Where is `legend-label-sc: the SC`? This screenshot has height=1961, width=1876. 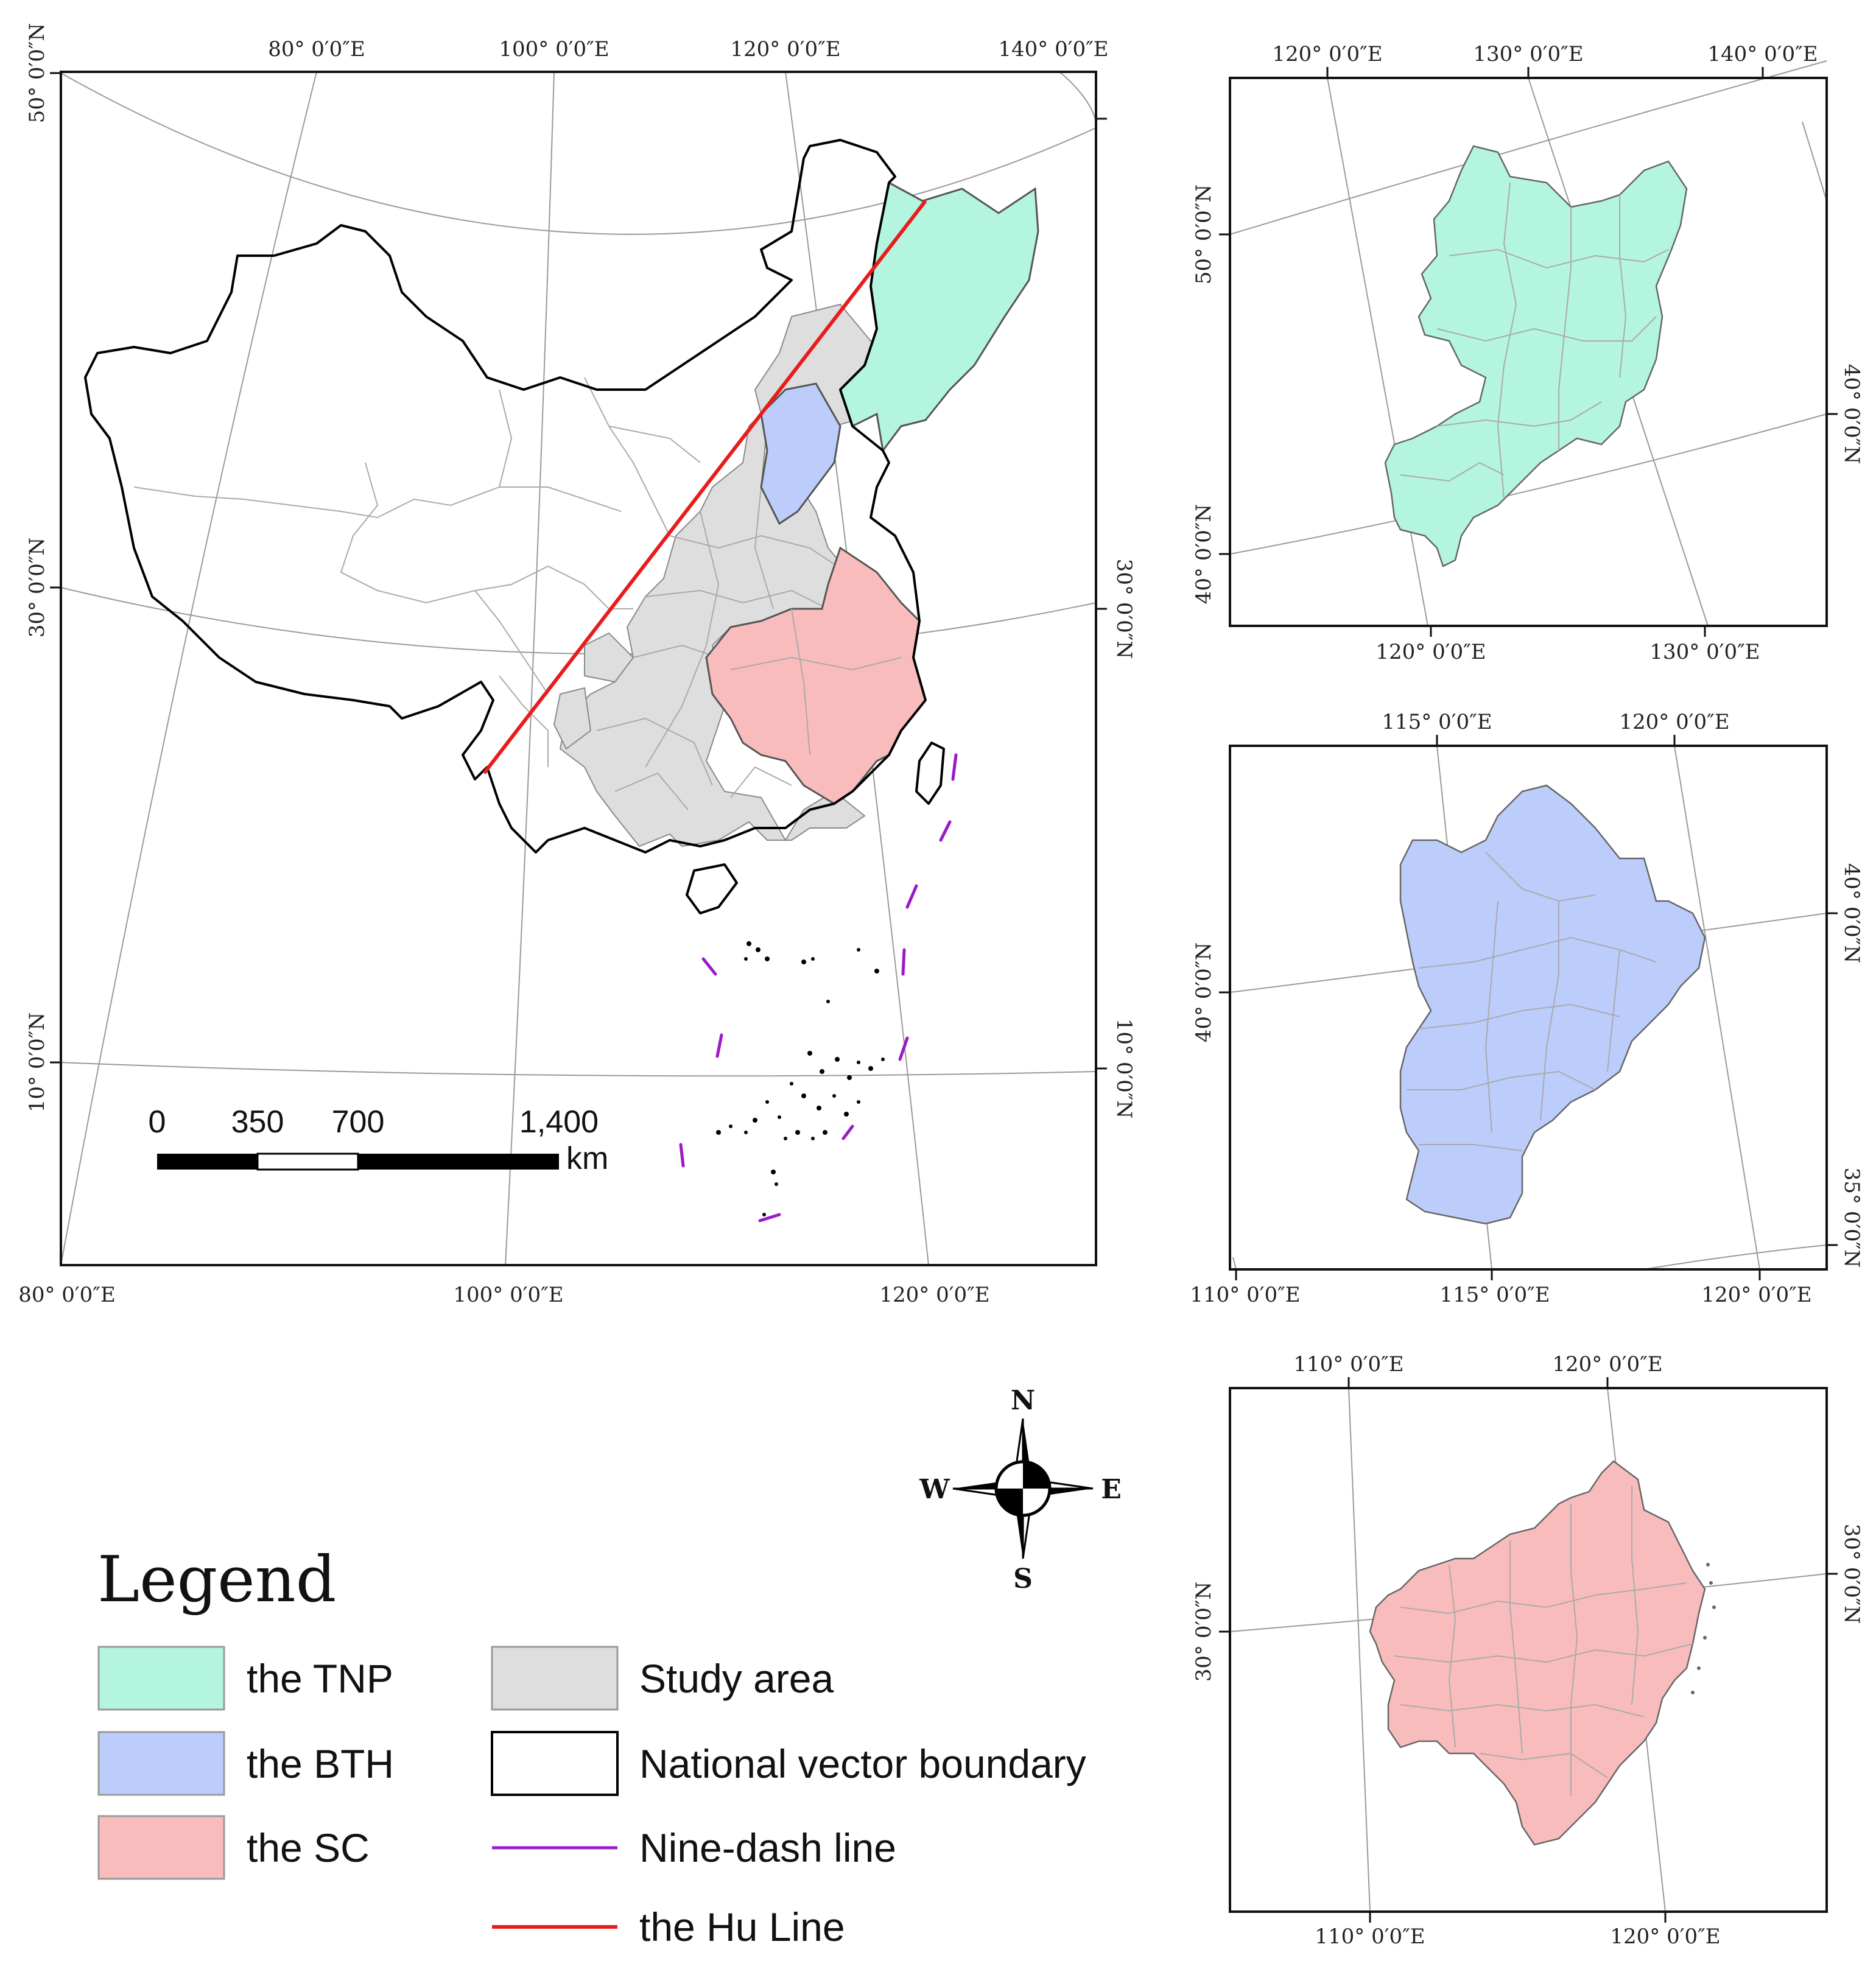
legend-label-sc: the SC is located at coordinates (308, 1848).